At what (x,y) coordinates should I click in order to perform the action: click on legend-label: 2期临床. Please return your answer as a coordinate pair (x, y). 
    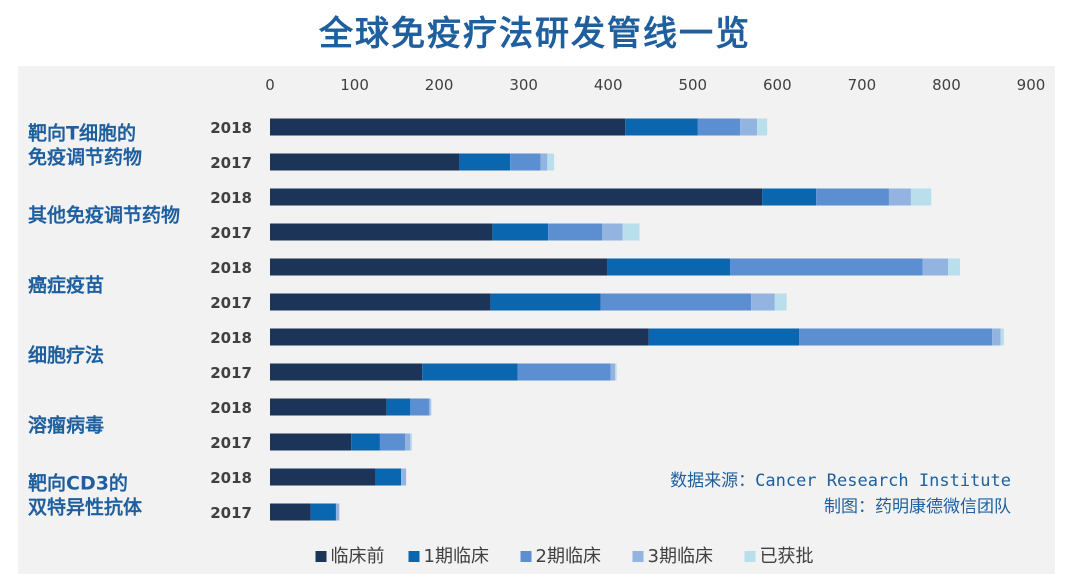
    Looking at the image, I should click on (568, 556).